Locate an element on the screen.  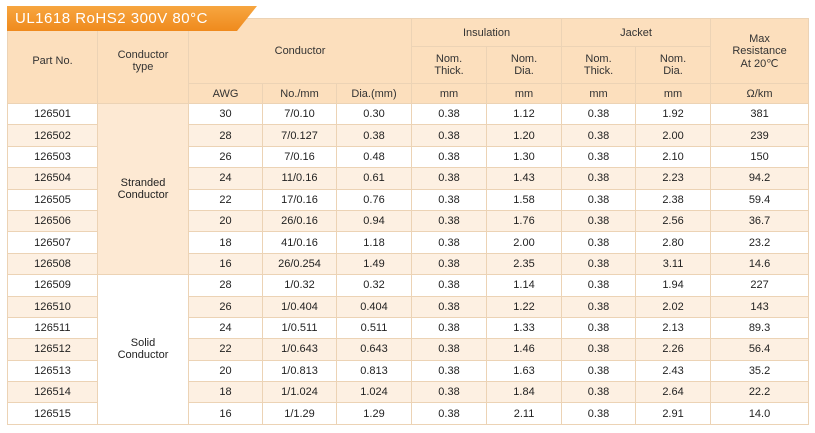
table-cell: 14.0 is located at coordinates (760, 413).